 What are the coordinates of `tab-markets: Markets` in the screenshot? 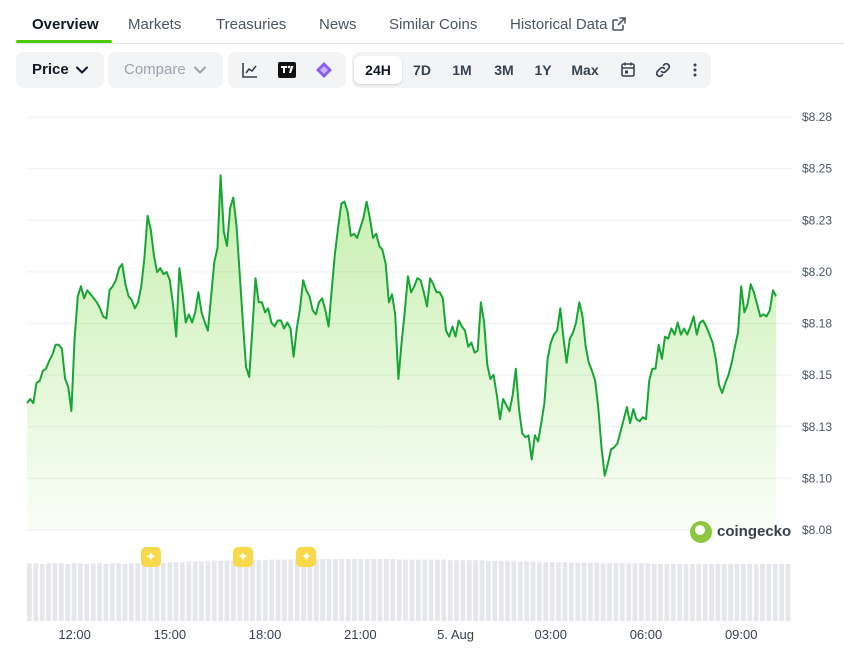 It's located at (155, 24).